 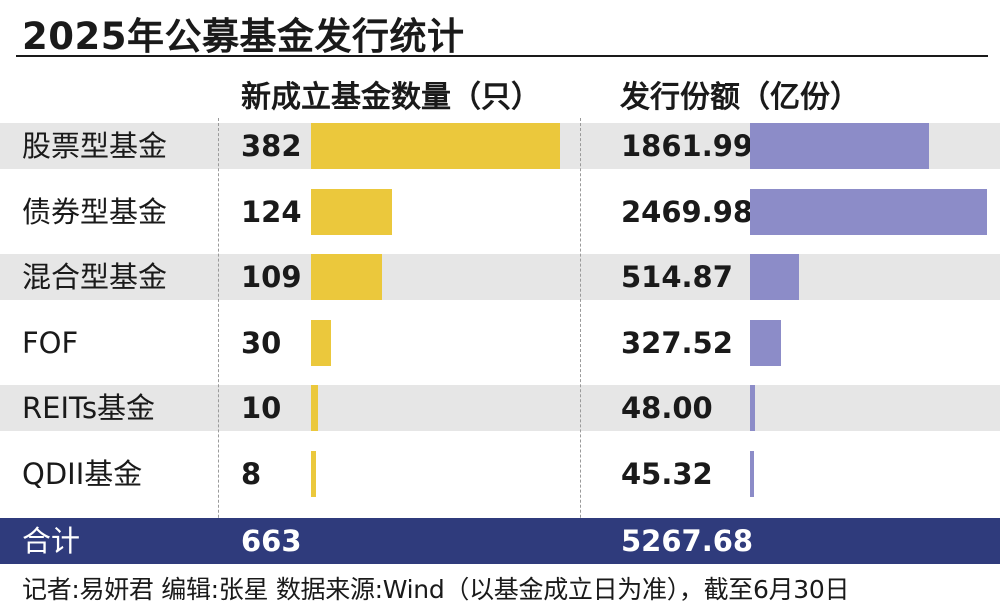 What do you see at coordinates (51, 541) in the screenshot?
I see `total-label: 合计` at bounding box center [51, 541].